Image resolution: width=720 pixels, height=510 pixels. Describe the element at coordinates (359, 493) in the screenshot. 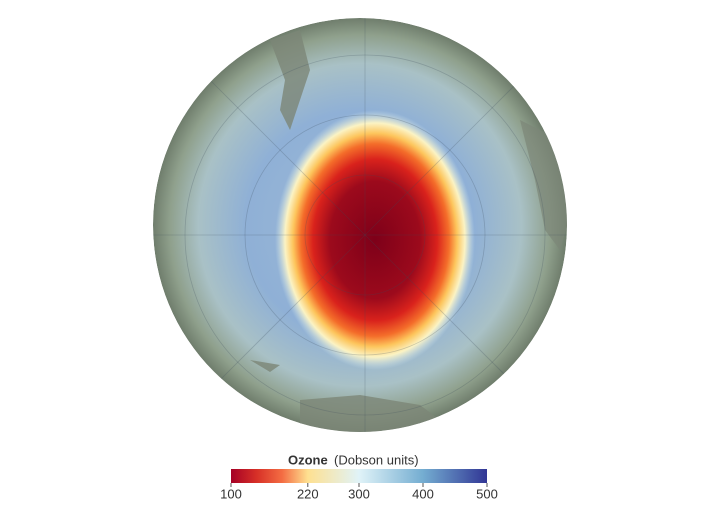

I see `tick-label: 300` at that location.